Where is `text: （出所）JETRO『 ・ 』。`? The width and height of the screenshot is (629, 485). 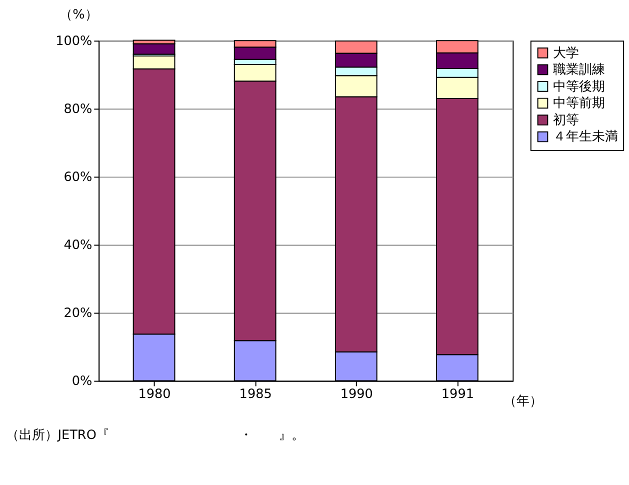 text: （出所）JETRO『 ・ 』。 is located at coordinates (155, 435).